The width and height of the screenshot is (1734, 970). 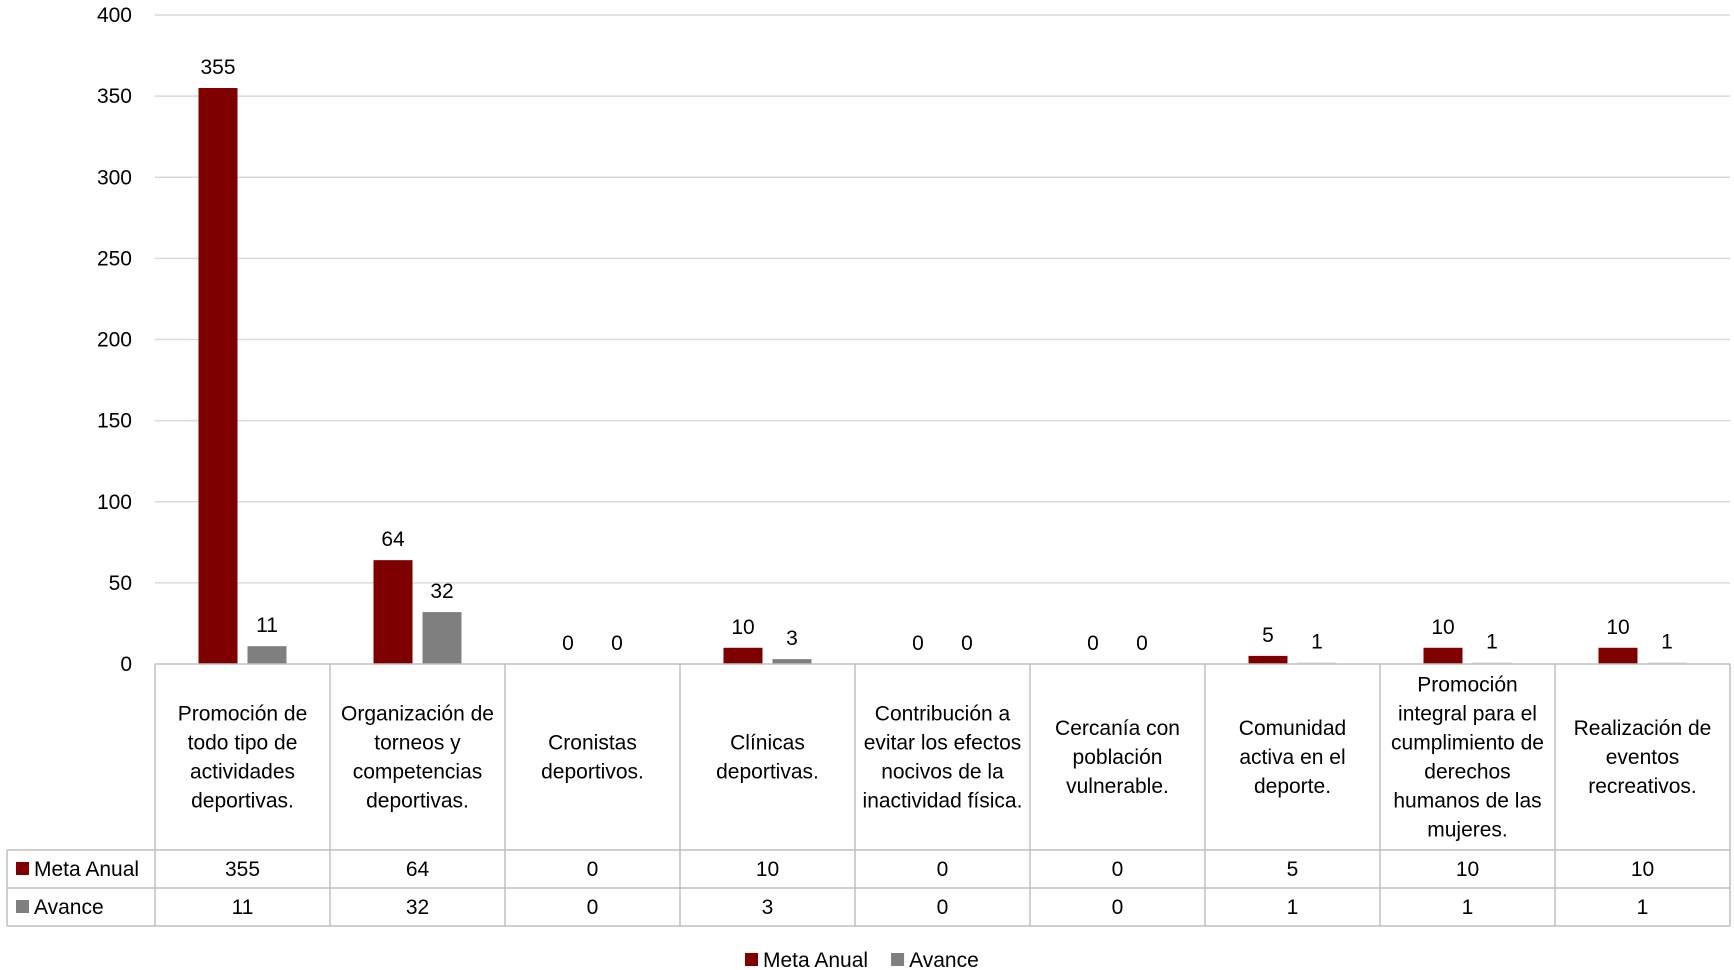 What do you see at coordinates (69, 907) in the screenshot?
I see `table-series-name: Avance` at bounding box center [69, 907].